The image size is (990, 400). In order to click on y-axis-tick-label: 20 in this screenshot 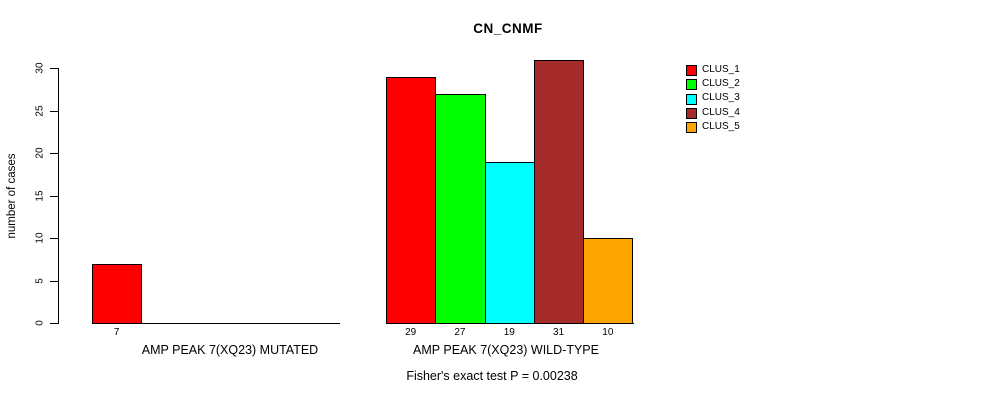, I will do `click(40, 153)`.